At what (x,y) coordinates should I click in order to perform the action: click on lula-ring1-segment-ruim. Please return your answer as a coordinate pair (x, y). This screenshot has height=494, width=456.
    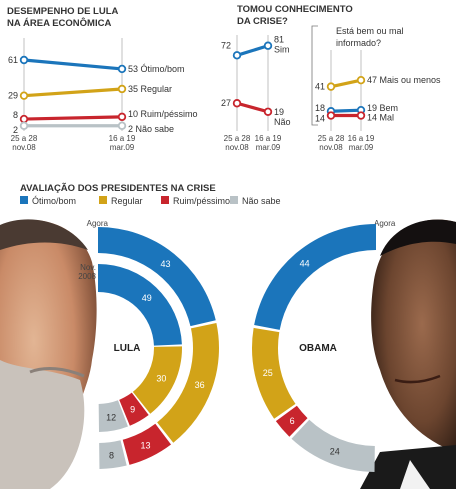
    Looking at the image, I should click on (134, 409).